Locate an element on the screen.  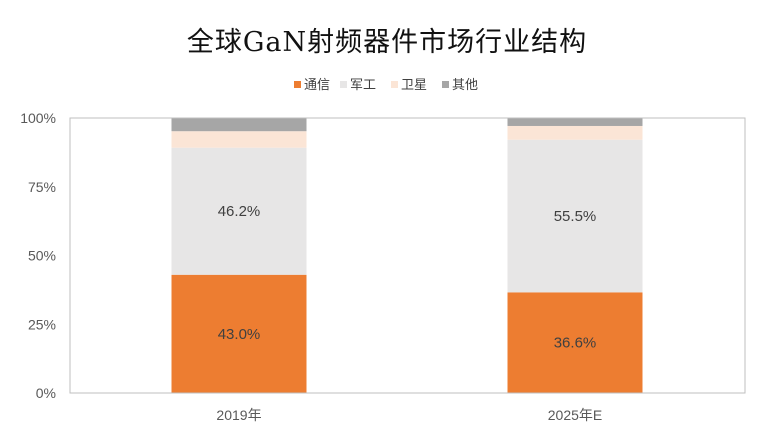
chart-title: 全球GaN射频器件市场行业结构 is located at coordinates (387, 42).